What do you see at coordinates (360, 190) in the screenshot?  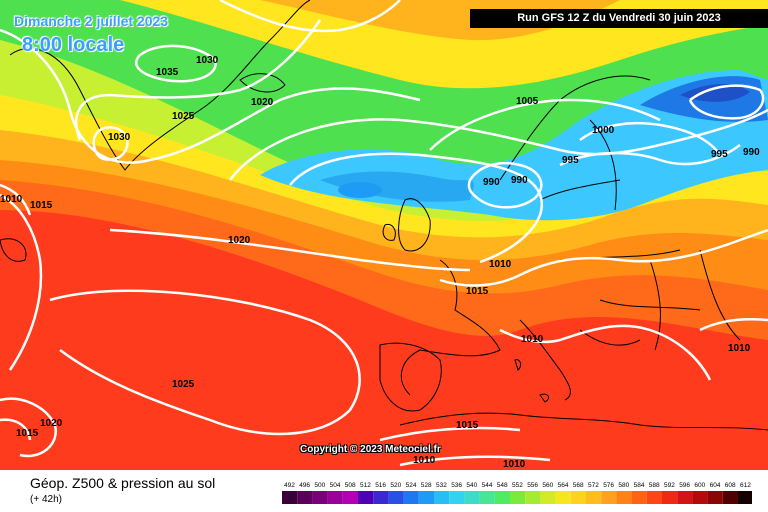 I see `z500-low-core-west` at bounding box center [360, 190].